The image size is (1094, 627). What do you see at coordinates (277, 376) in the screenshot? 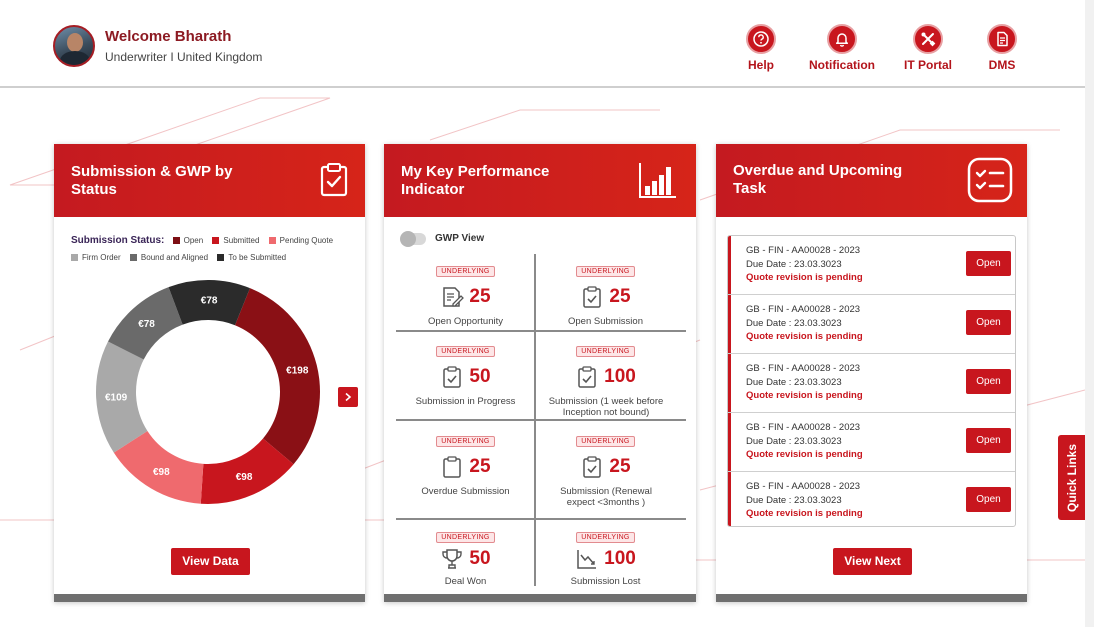
I see `donut-slice-open` at bounding box center [277, 376].